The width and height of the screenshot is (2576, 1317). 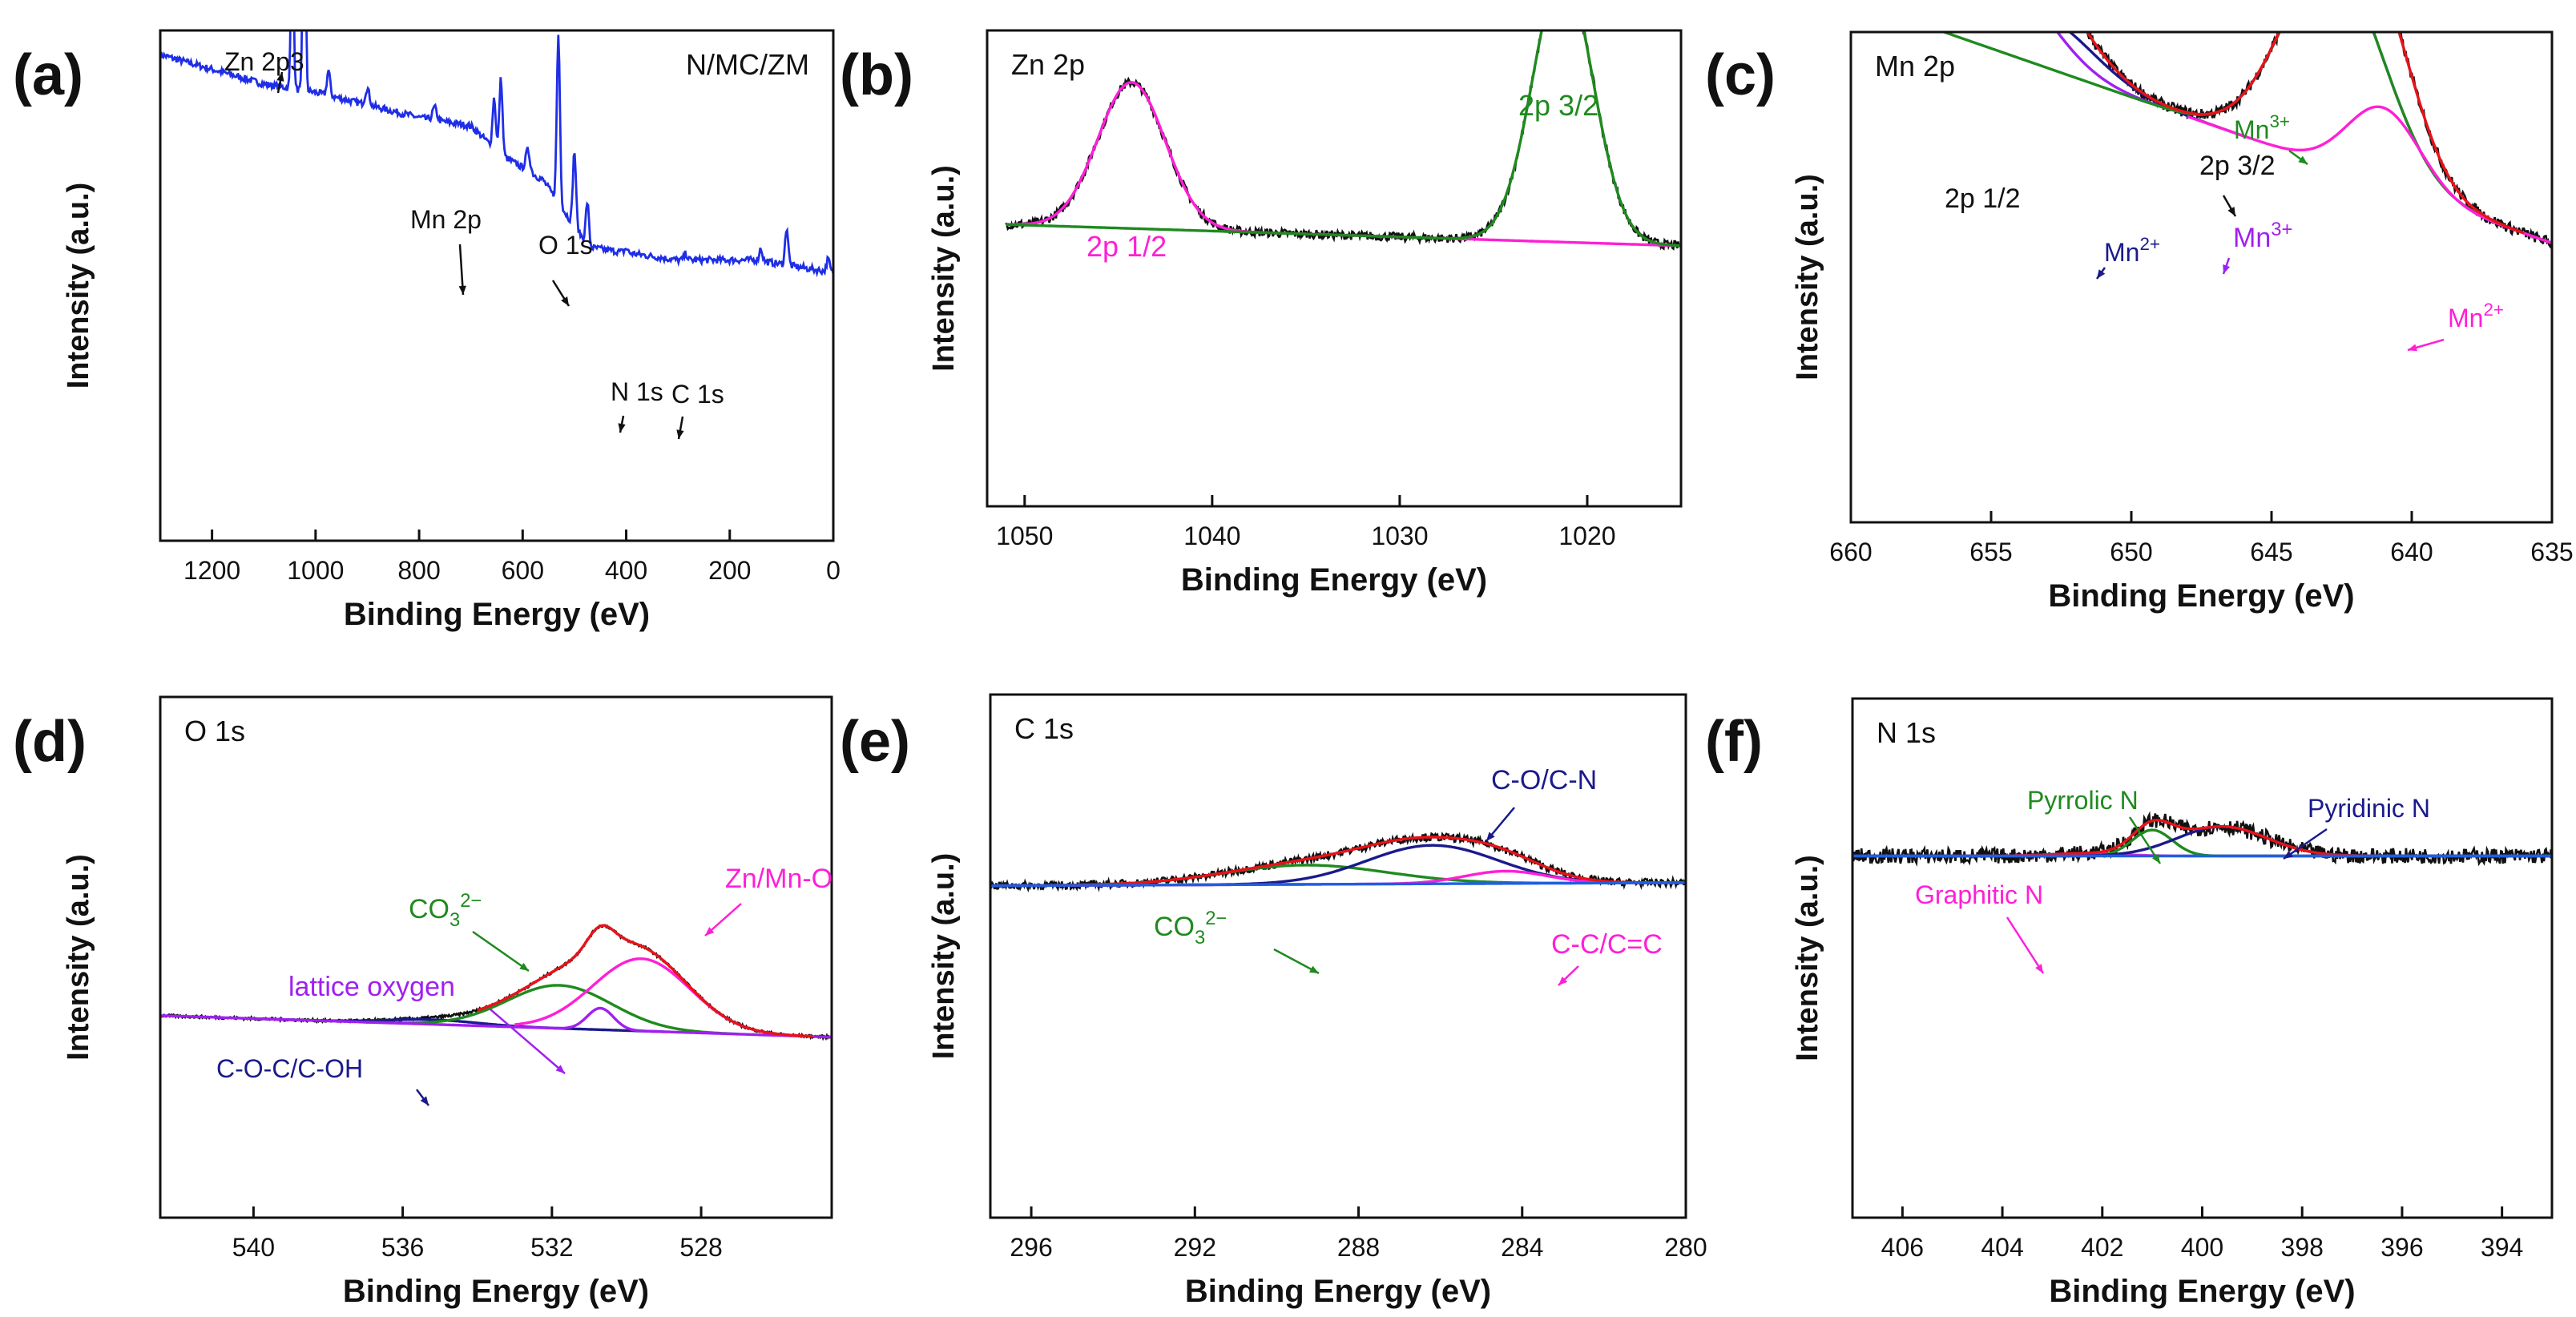 I want to click on panel-letter: (c), so click(x=1740, y=75).